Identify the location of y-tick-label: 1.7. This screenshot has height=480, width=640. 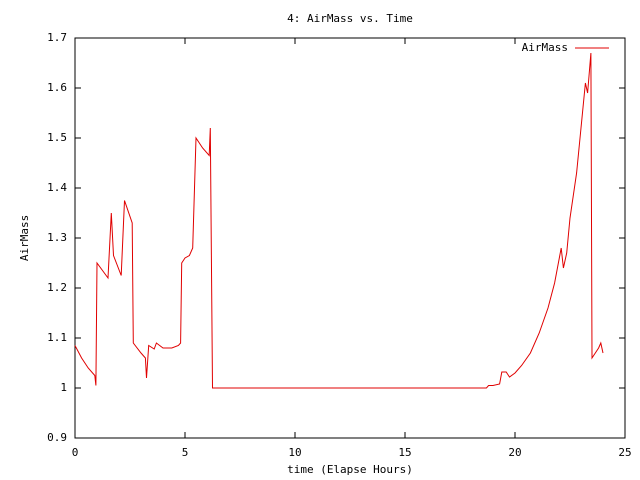
(57, 37).